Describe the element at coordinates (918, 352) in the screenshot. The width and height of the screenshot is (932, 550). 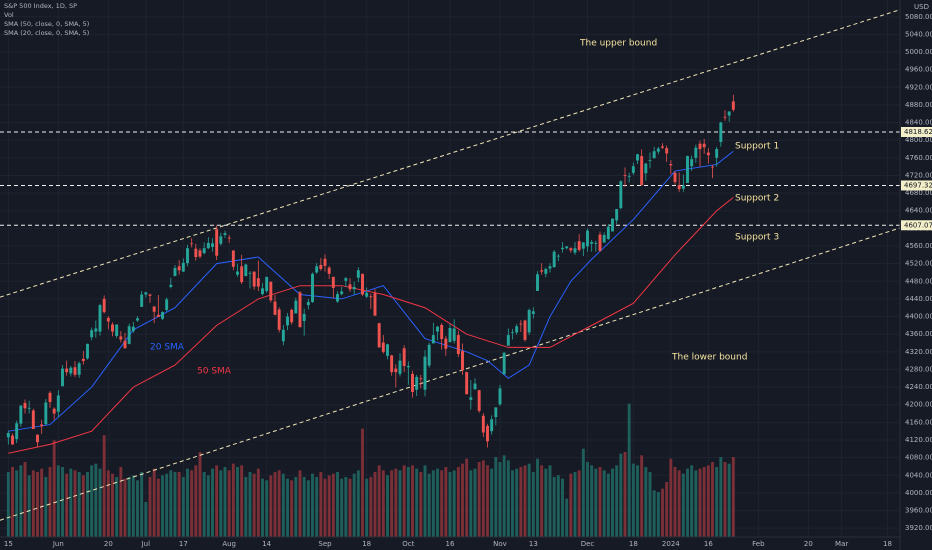
I see `y-tick-label: 4320.00` at that location.